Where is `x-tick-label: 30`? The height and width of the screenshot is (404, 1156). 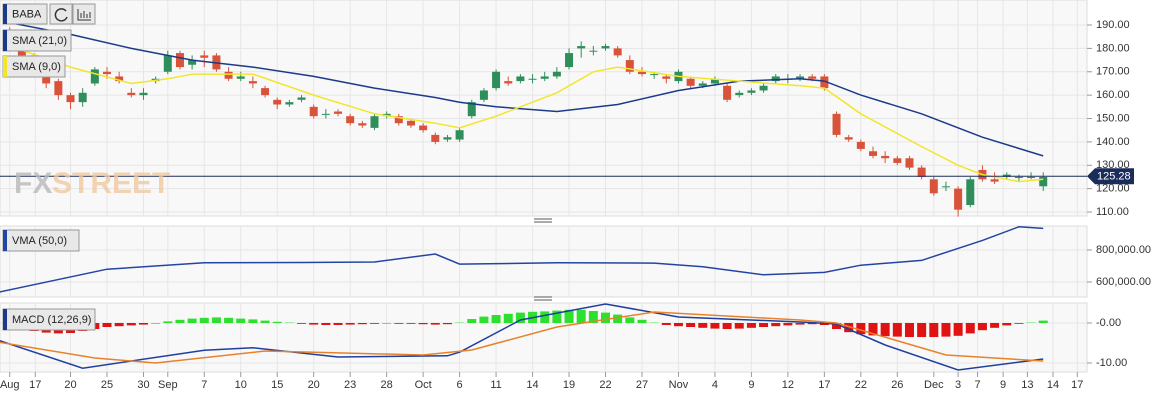 x-tick-label: 30 is located at coordinates (143, 385).